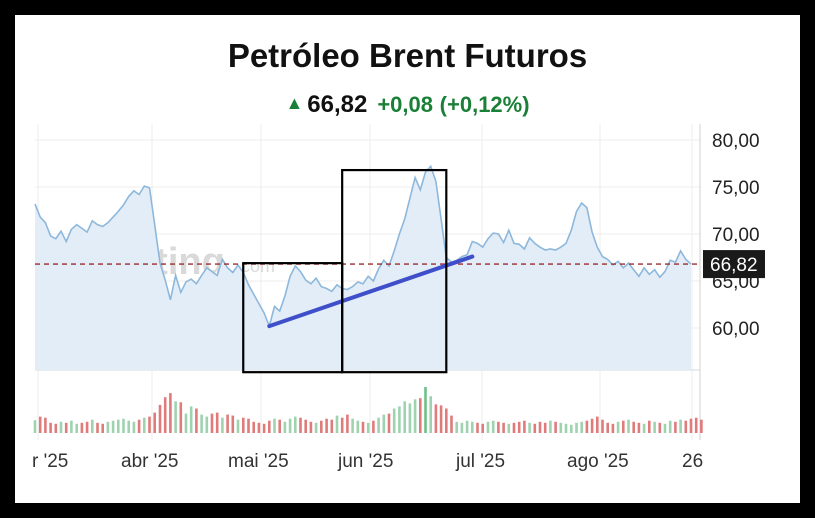 This screenshot has width=815, height=518. Describe the element at coordinates (405, 104) in the screenshot. I see `price-change: +0,08` at that location.